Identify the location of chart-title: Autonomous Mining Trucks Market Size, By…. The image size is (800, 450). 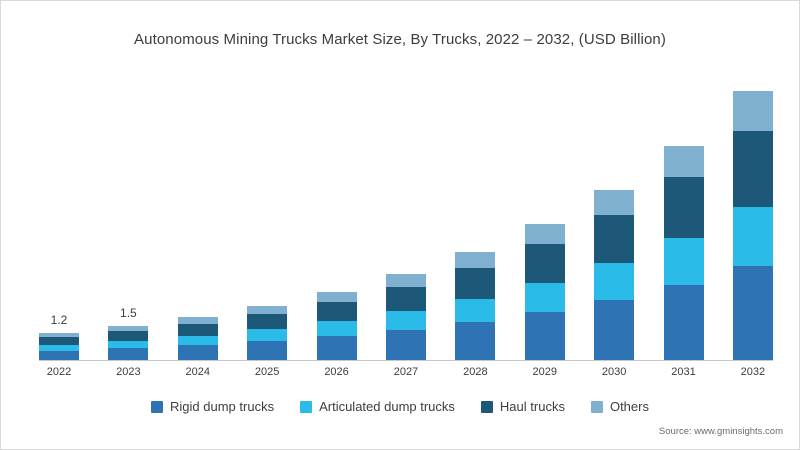
(400, 39).